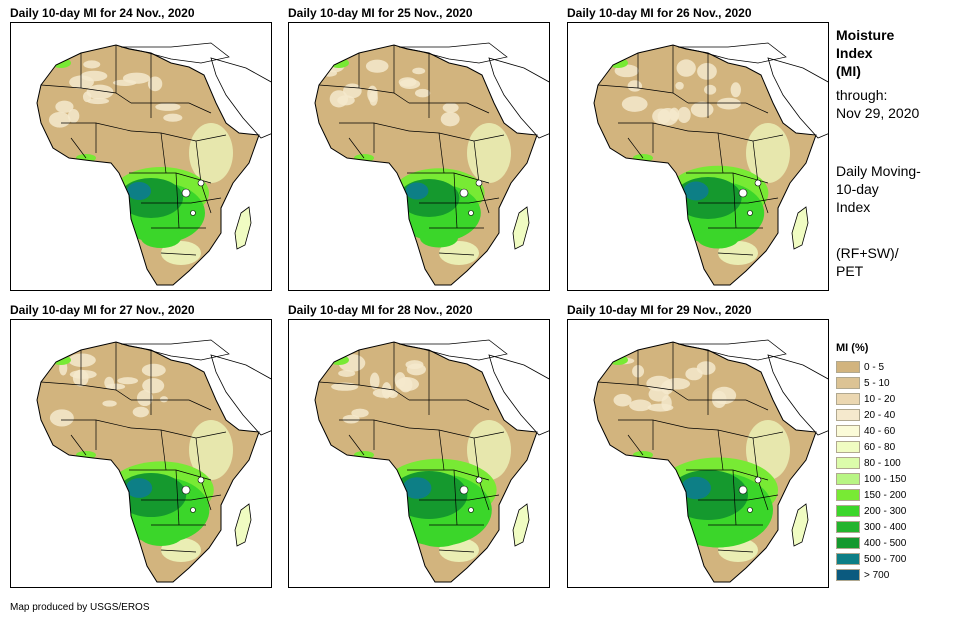 This screenshot has width=967, height=626. I want to click on index-description: Daily Moving- 10-day Index, so click(898, 189).